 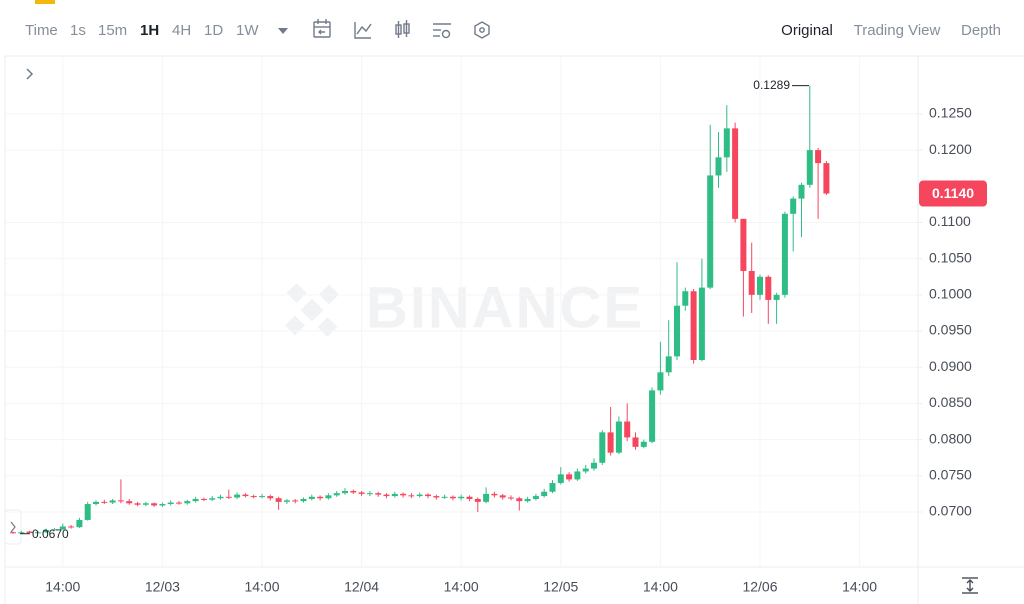 What do you see at coordinates (950, 221) in the screenshot?
I see `y-tick-label: 0.1100` at bounding box center [950, 221].